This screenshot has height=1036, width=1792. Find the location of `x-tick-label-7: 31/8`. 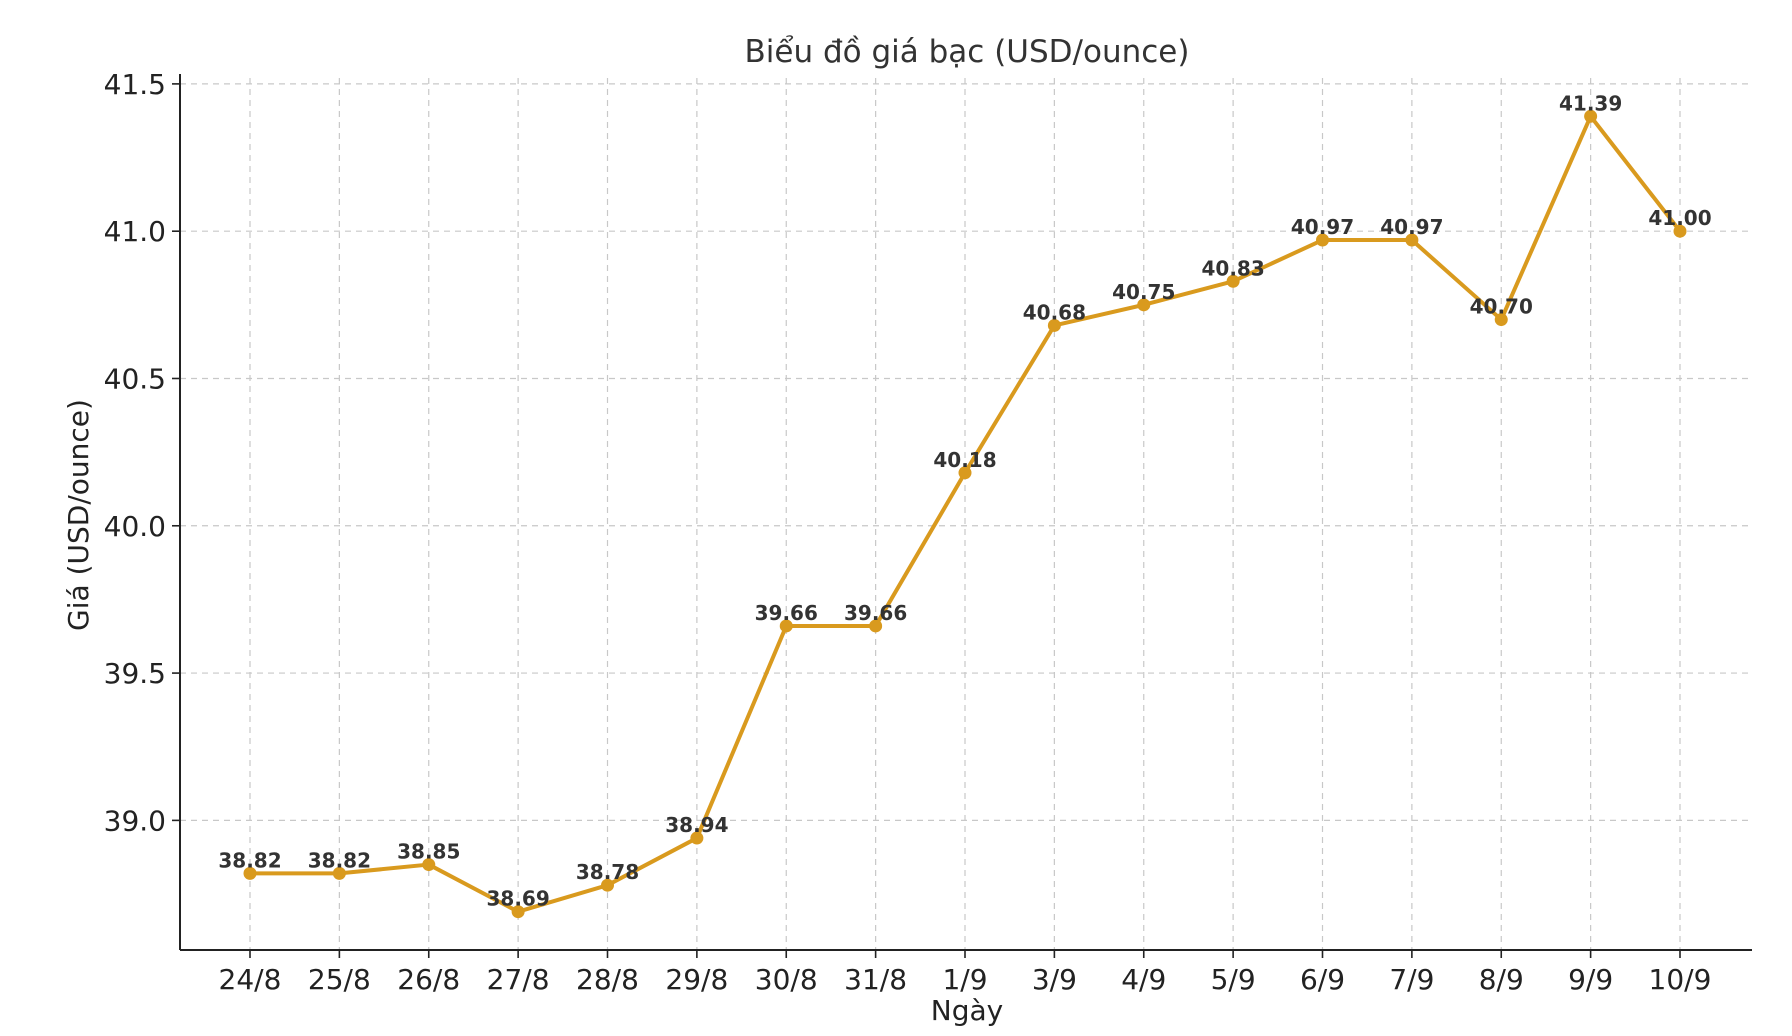

x-tick-label-7: 31/8 is located at coordinates (875, 979).